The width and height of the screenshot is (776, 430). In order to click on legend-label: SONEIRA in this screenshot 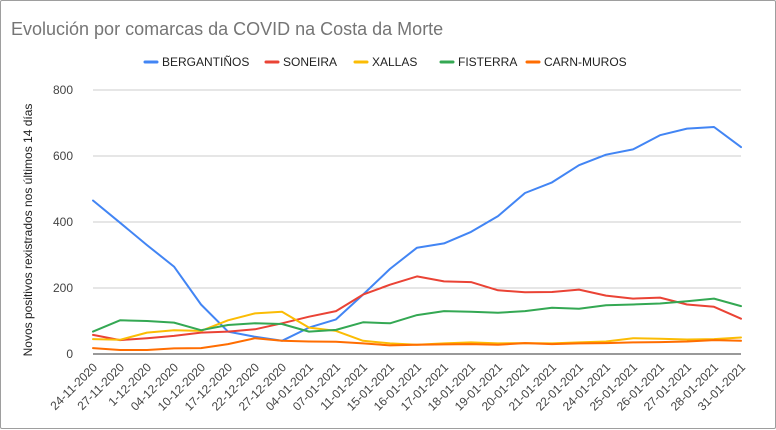, I will do `click(310, 62)`.